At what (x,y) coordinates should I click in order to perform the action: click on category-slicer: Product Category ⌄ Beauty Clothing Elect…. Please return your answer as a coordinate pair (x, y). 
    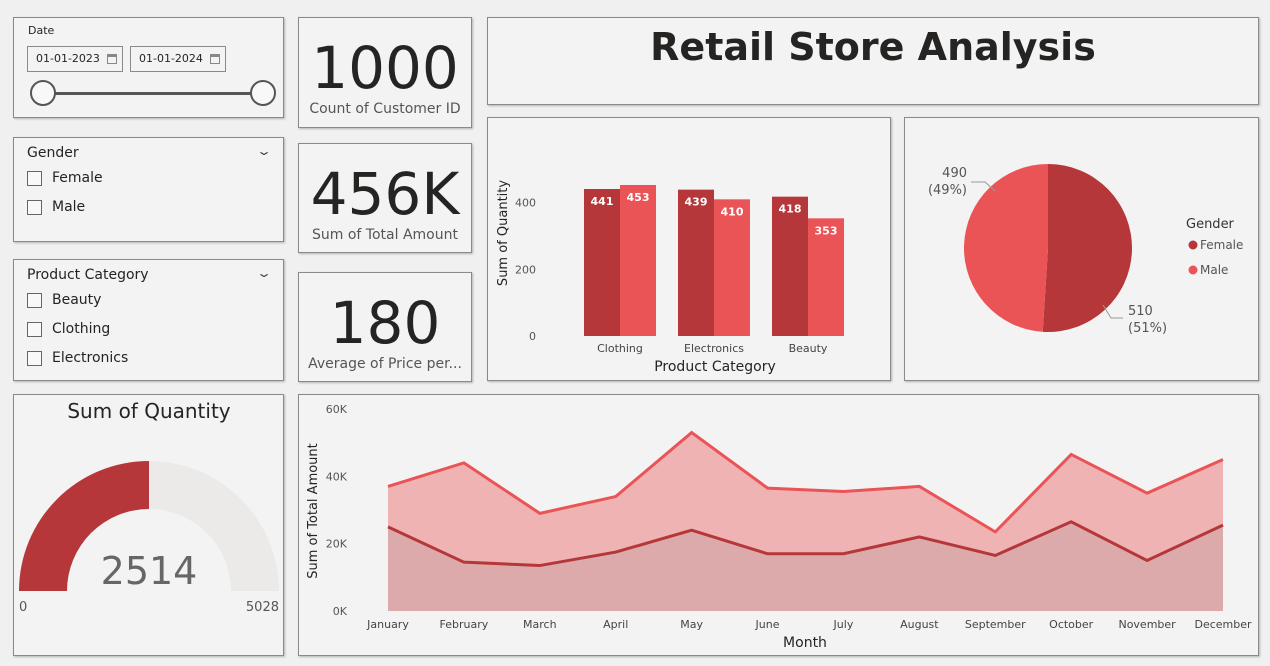
    Looking at the image, I should click on (148, 320).